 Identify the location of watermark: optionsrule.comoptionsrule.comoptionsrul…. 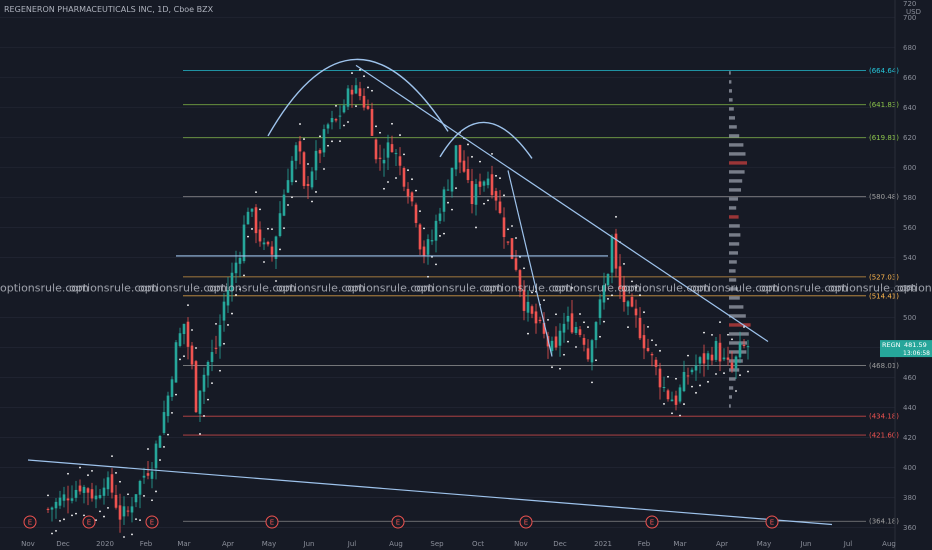
(466, 287).